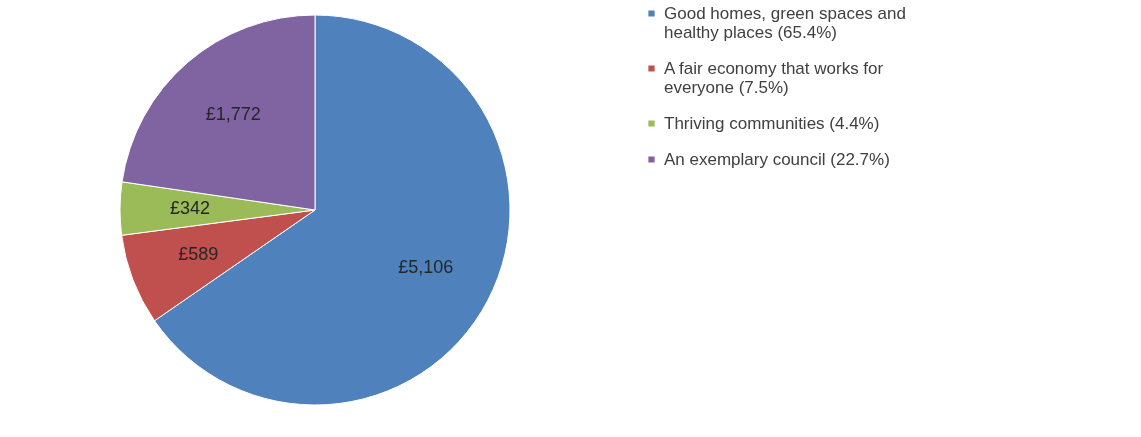 The width and height of the screenshot is (1141, 437). I want to click on legend-label: A fair economy that works for everyone (7.5%), so click(774, 77).